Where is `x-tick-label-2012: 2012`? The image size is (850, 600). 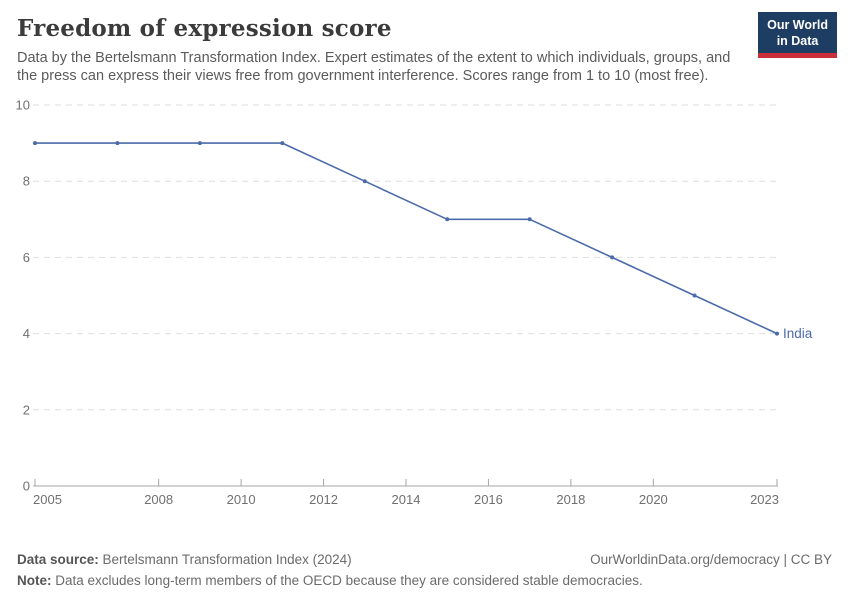
x-tick-label-2012: 2012 is located at coordinates (323, 499).